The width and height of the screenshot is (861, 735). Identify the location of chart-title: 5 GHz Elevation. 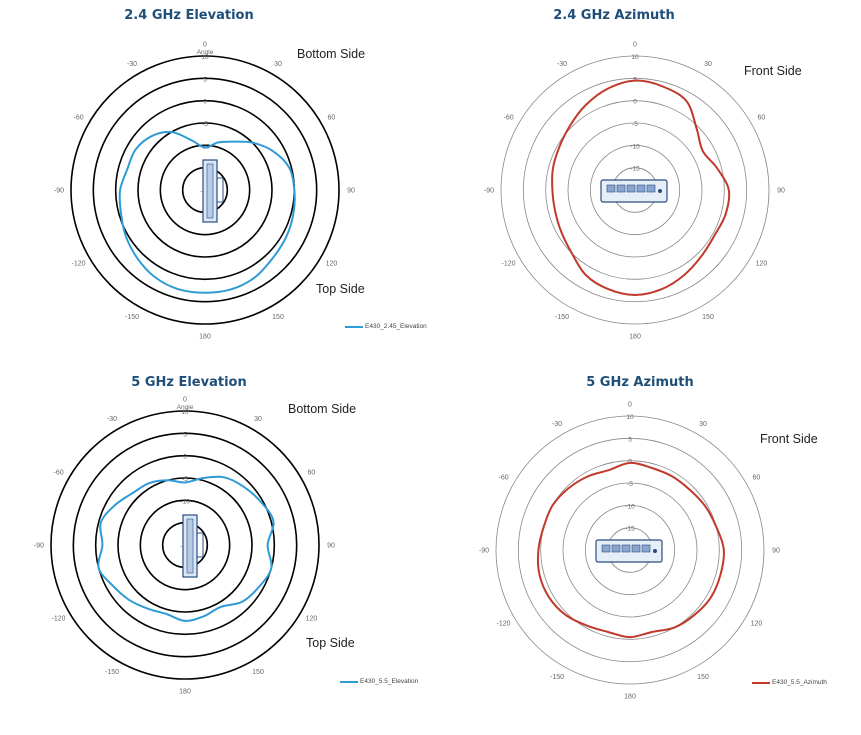
(189, 382).